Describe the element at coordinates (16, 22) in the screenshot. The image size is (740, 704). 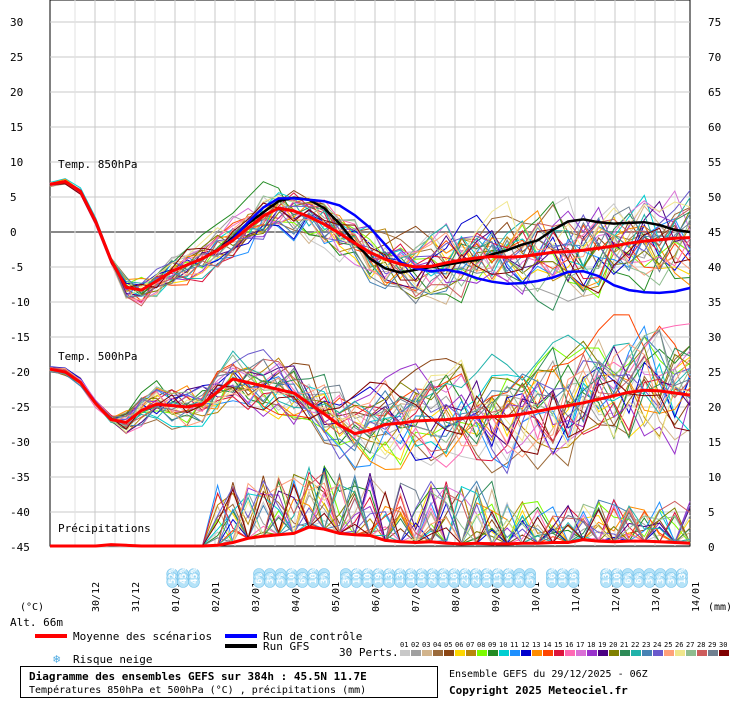
I see `left-tick-label: 30` at that location.